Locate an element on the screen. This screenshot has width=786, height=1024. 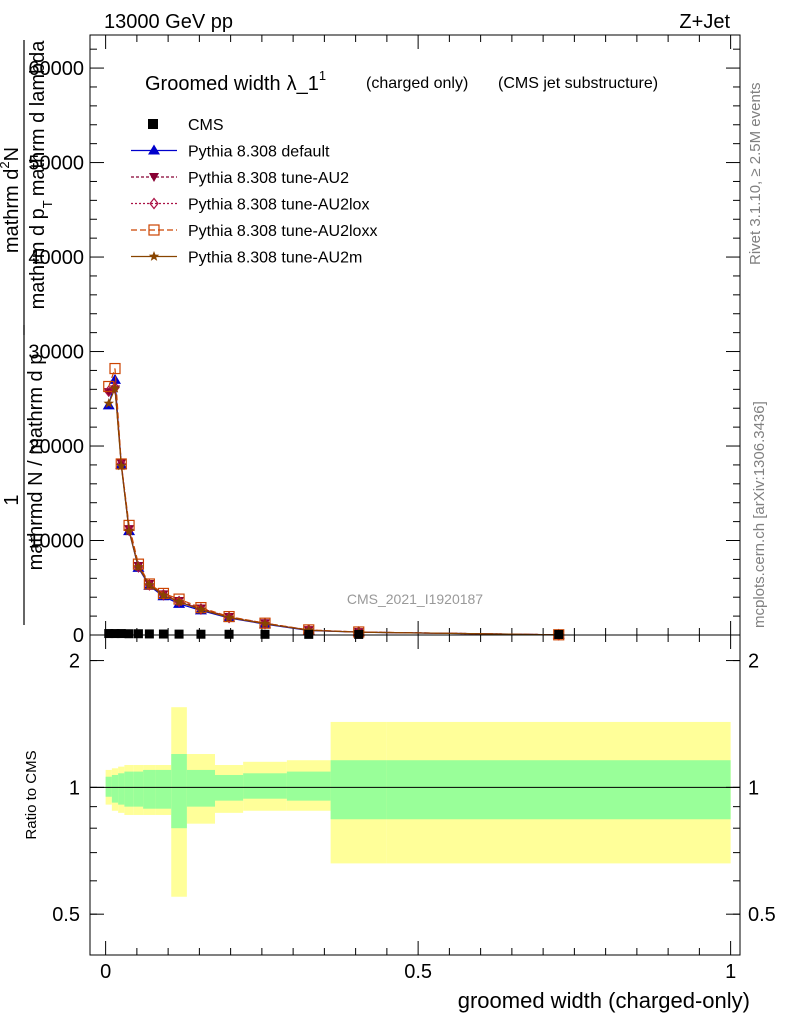
main-y-tick-label: 30000 is located at coordinates (56, 353).